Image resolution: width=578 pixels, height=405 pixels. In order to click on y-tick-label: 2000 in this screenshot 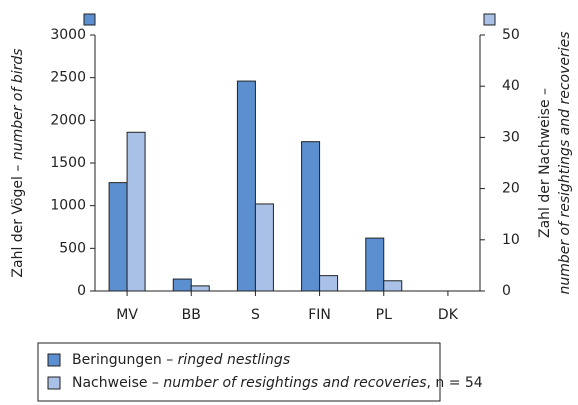, I will do `click(68, 120)`.